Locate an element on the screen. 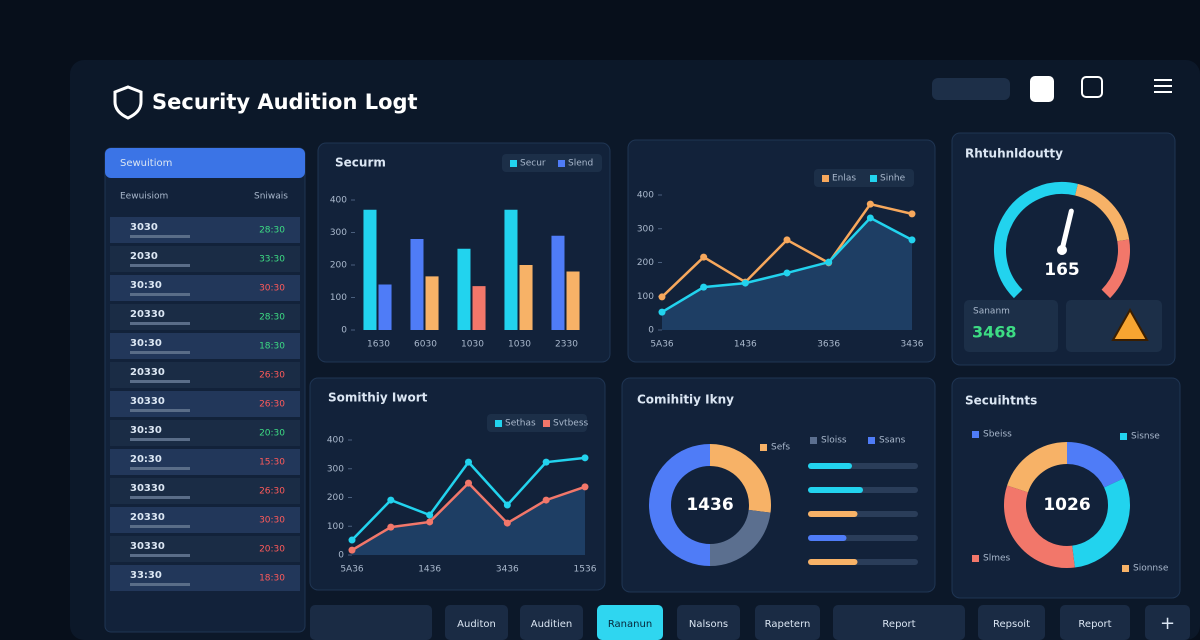 This screenshot has height=640, width=1200. button-label: Nalsons is located at coordinates (708, 624).